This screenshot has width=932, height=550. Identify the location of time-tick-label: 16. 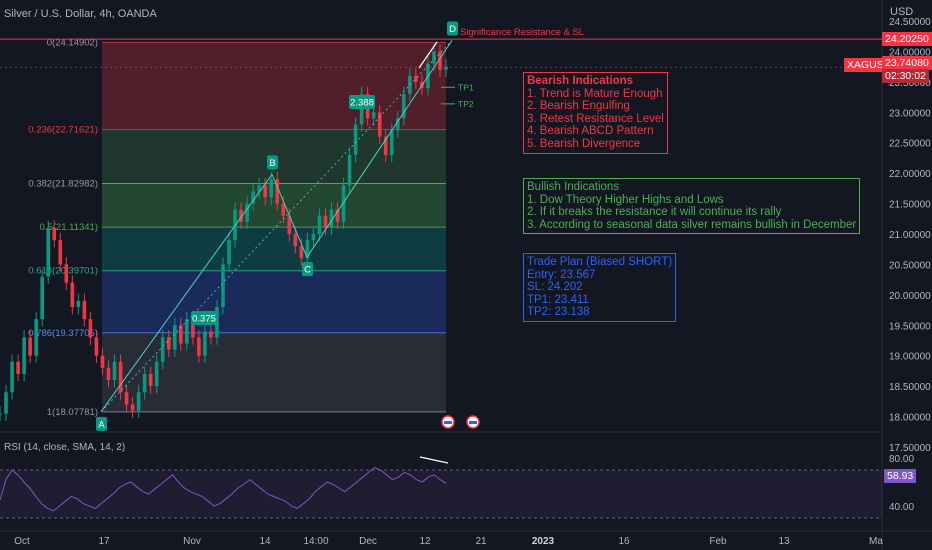
(624, 541).